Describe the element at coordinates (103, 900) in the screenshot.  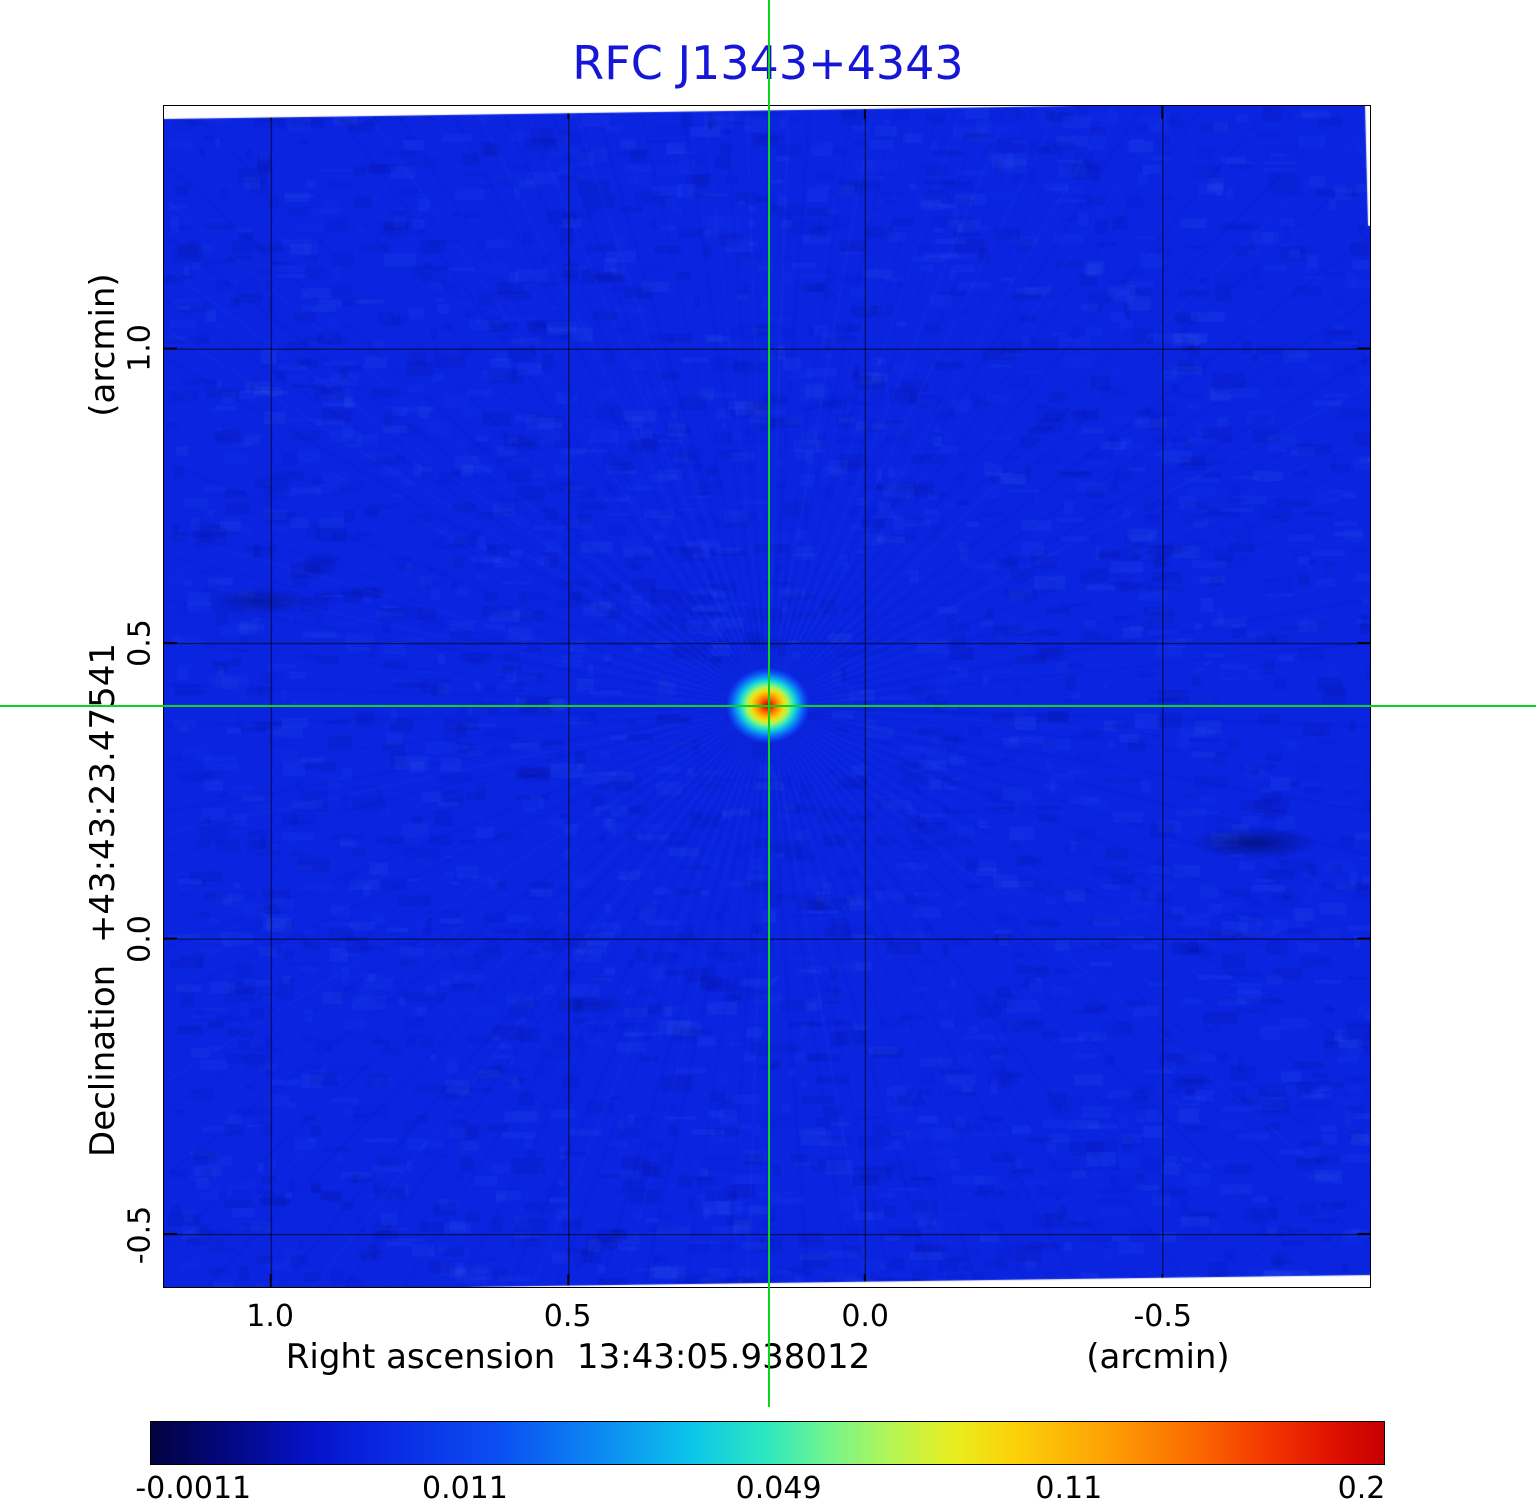
I see `y-axis-label: Declination +43:43:23.47541` at that location.